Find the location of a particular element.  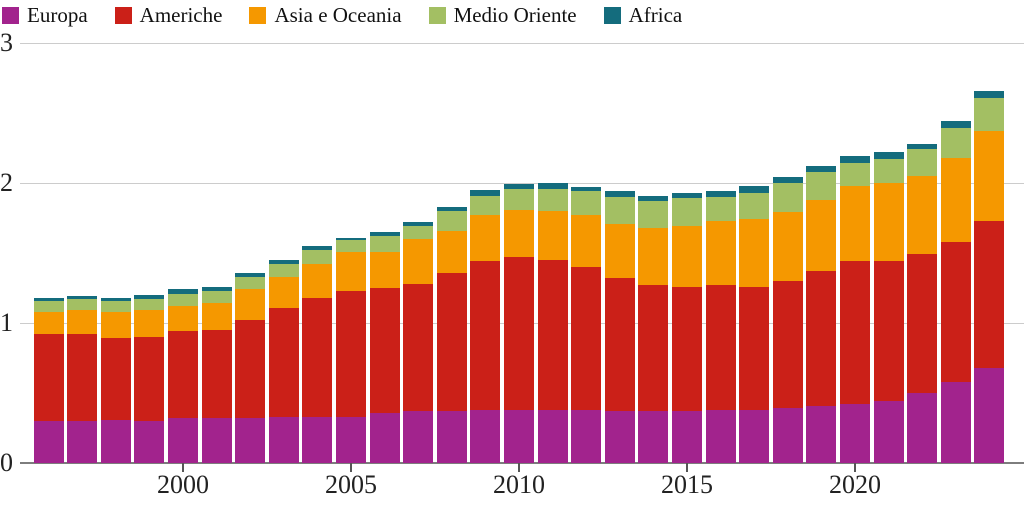

bar-2001-segment-asia-e-oceania is located at coordinates (216, 316).